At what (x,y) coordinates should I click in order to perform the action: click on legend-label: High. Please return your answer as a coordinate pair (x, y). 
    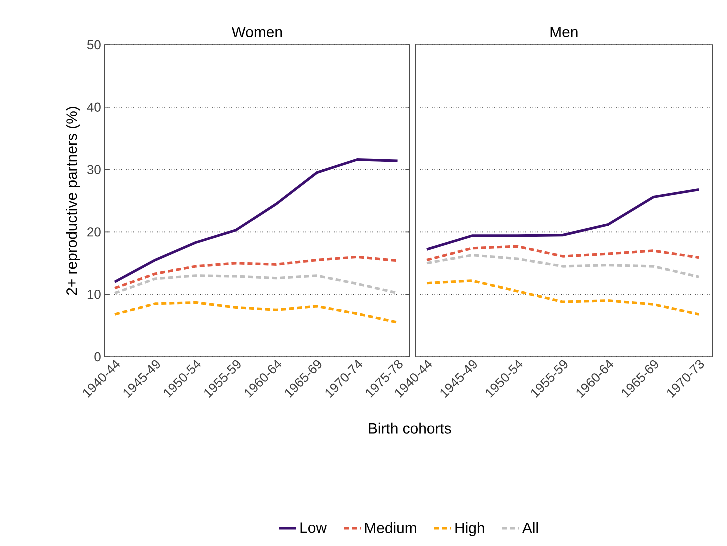
    Looking at the image, I should click on (470, 529).